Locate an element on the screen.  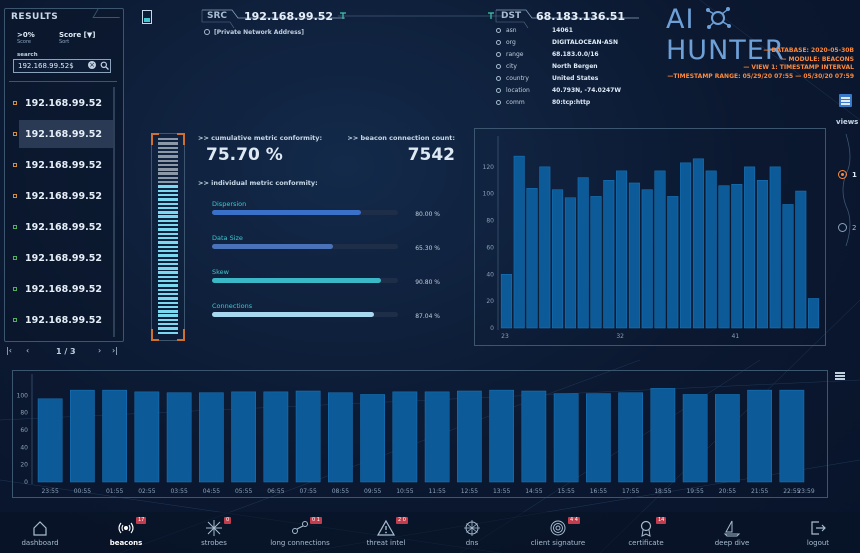
search-input is located at coordinates (48, 66).